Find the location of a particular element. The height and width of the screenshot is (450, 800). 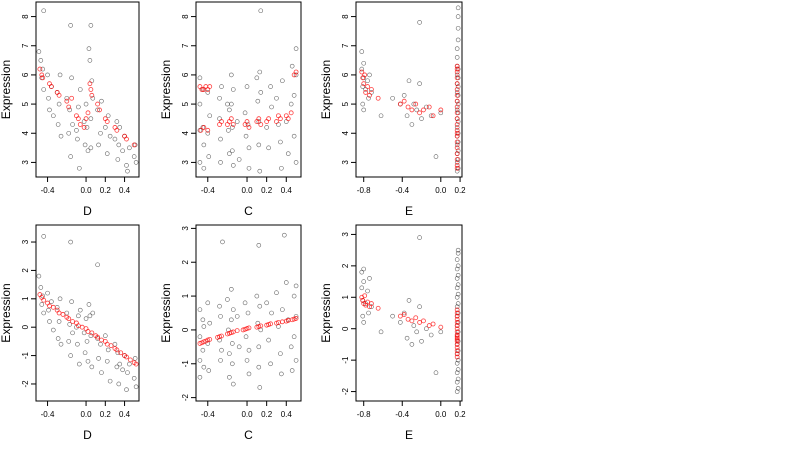

x-tick-label: 0.0 is located at coordinates (441, 190).